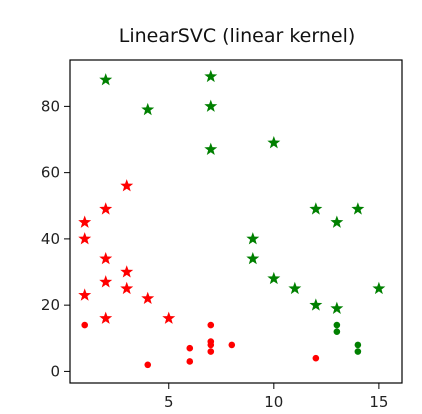  I want to click on y-tick-label-20: 20, so click(50, 305).